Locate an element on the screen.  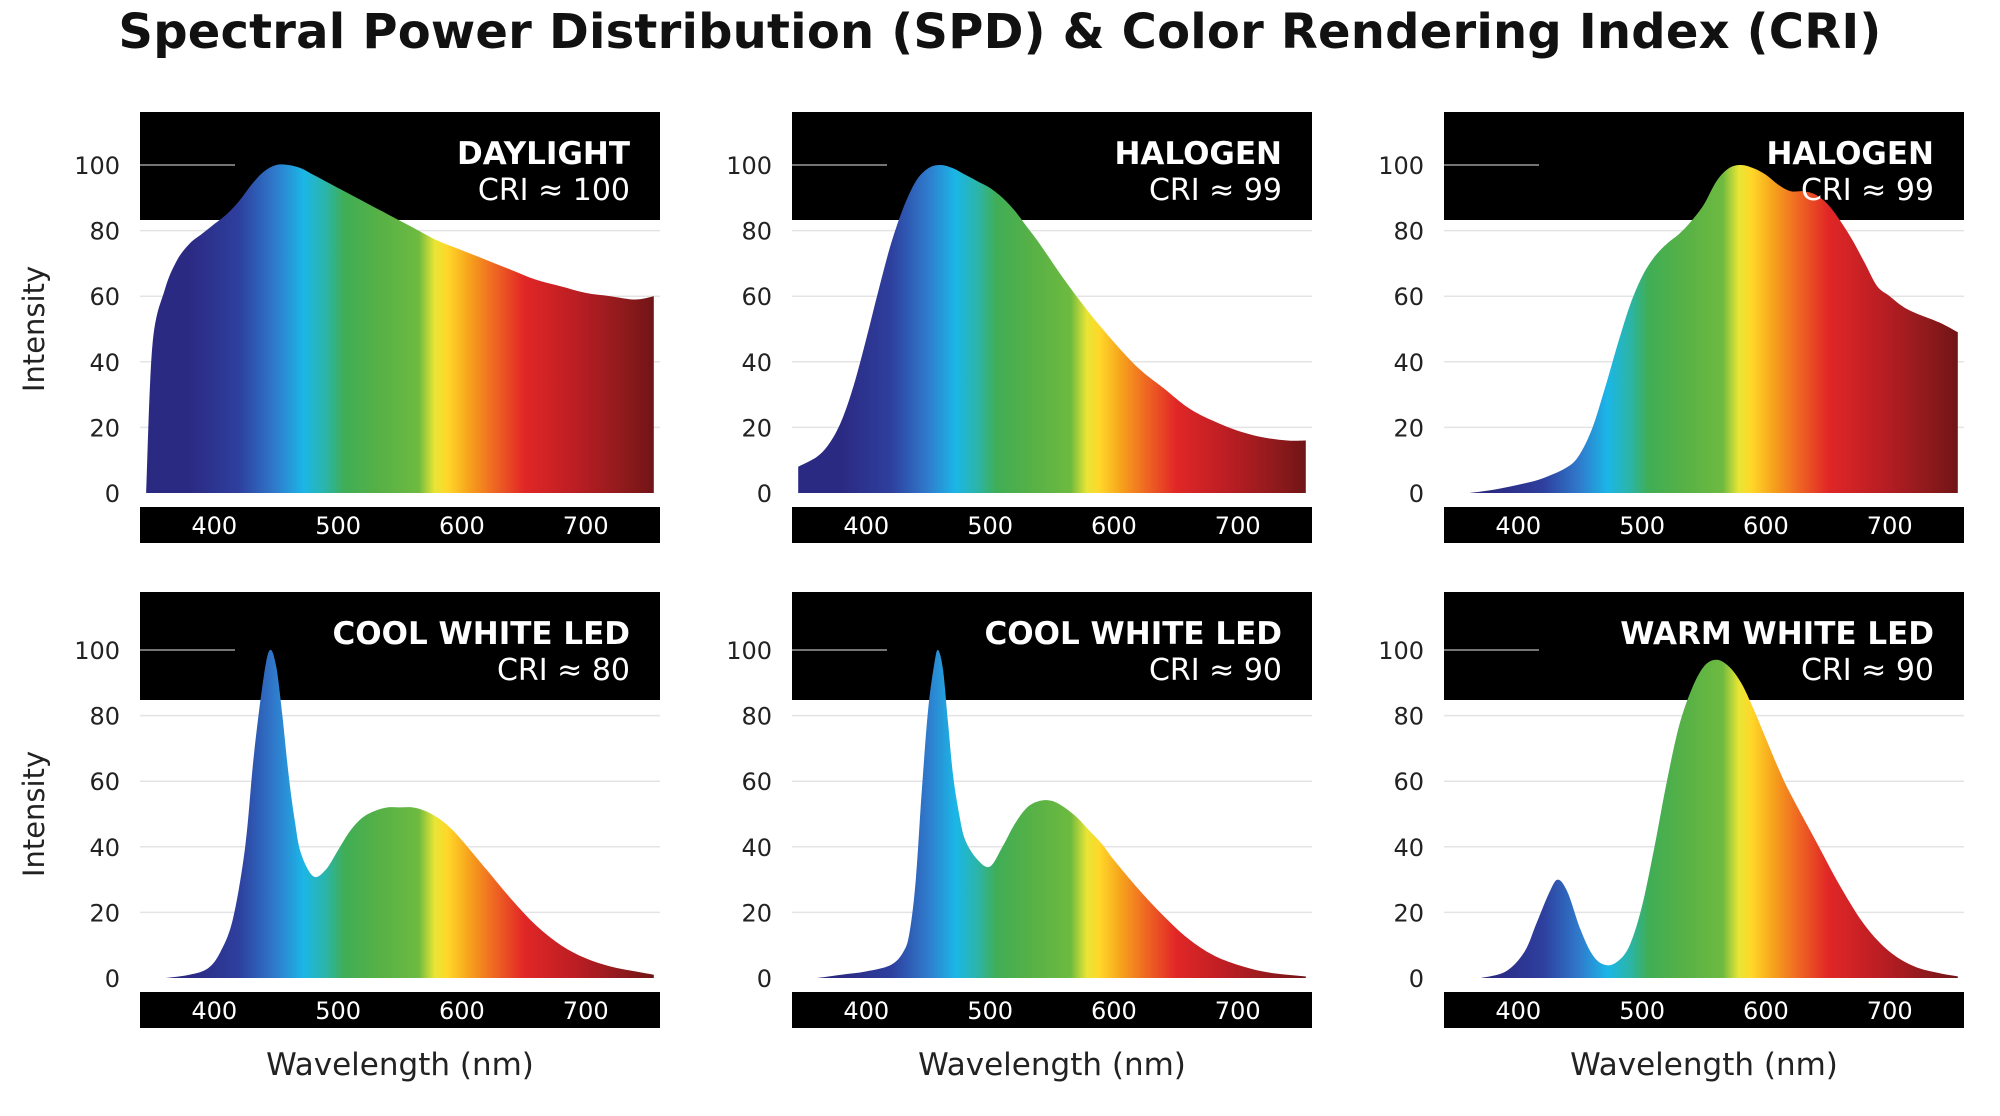
panel-title: DAYLIGHT is located at coordinates (543, 154).